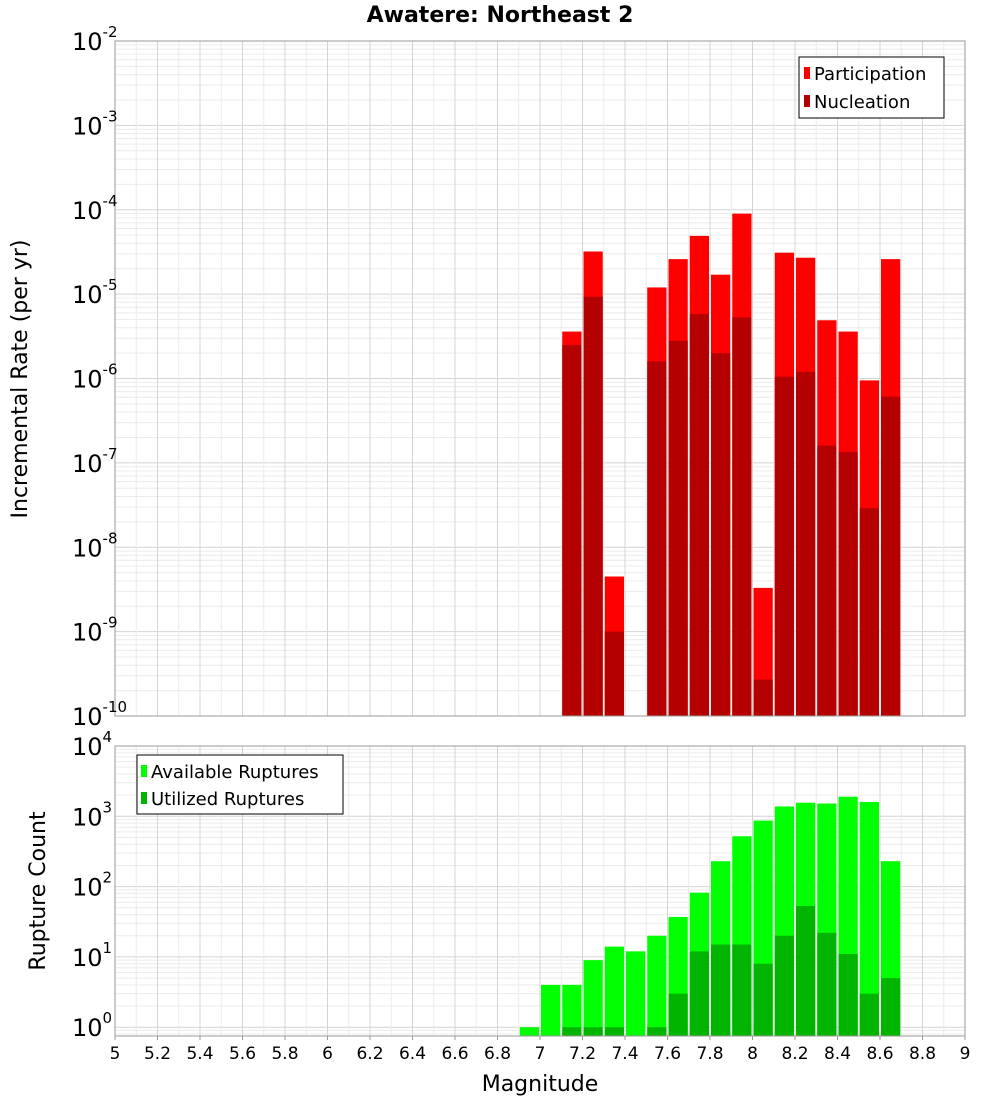 This screenshot has height=1100, width=1000. I want to click on x-tick-label: 7.6, so click(667, 1054).